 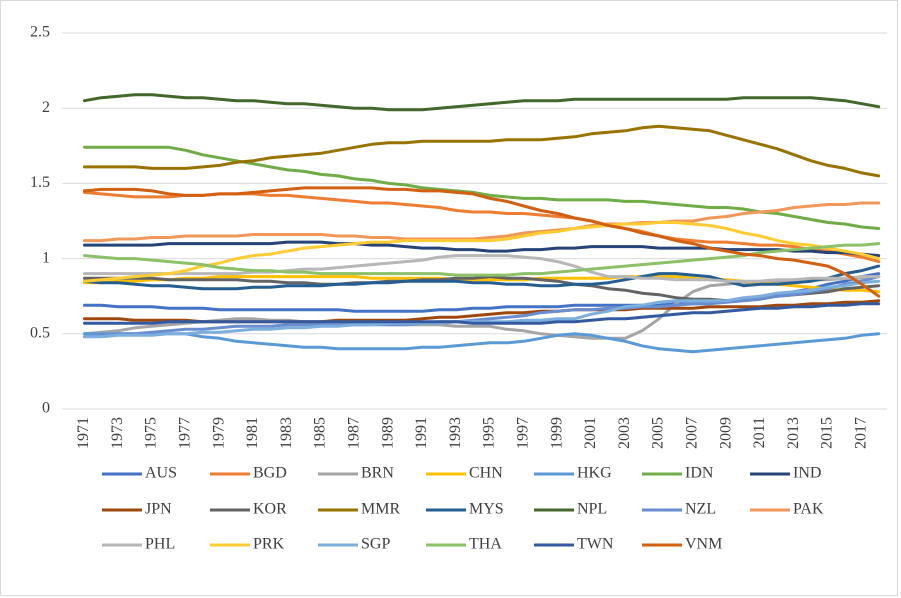 I want to click on x-tick-label: 2007, so click(x=692, y=433).